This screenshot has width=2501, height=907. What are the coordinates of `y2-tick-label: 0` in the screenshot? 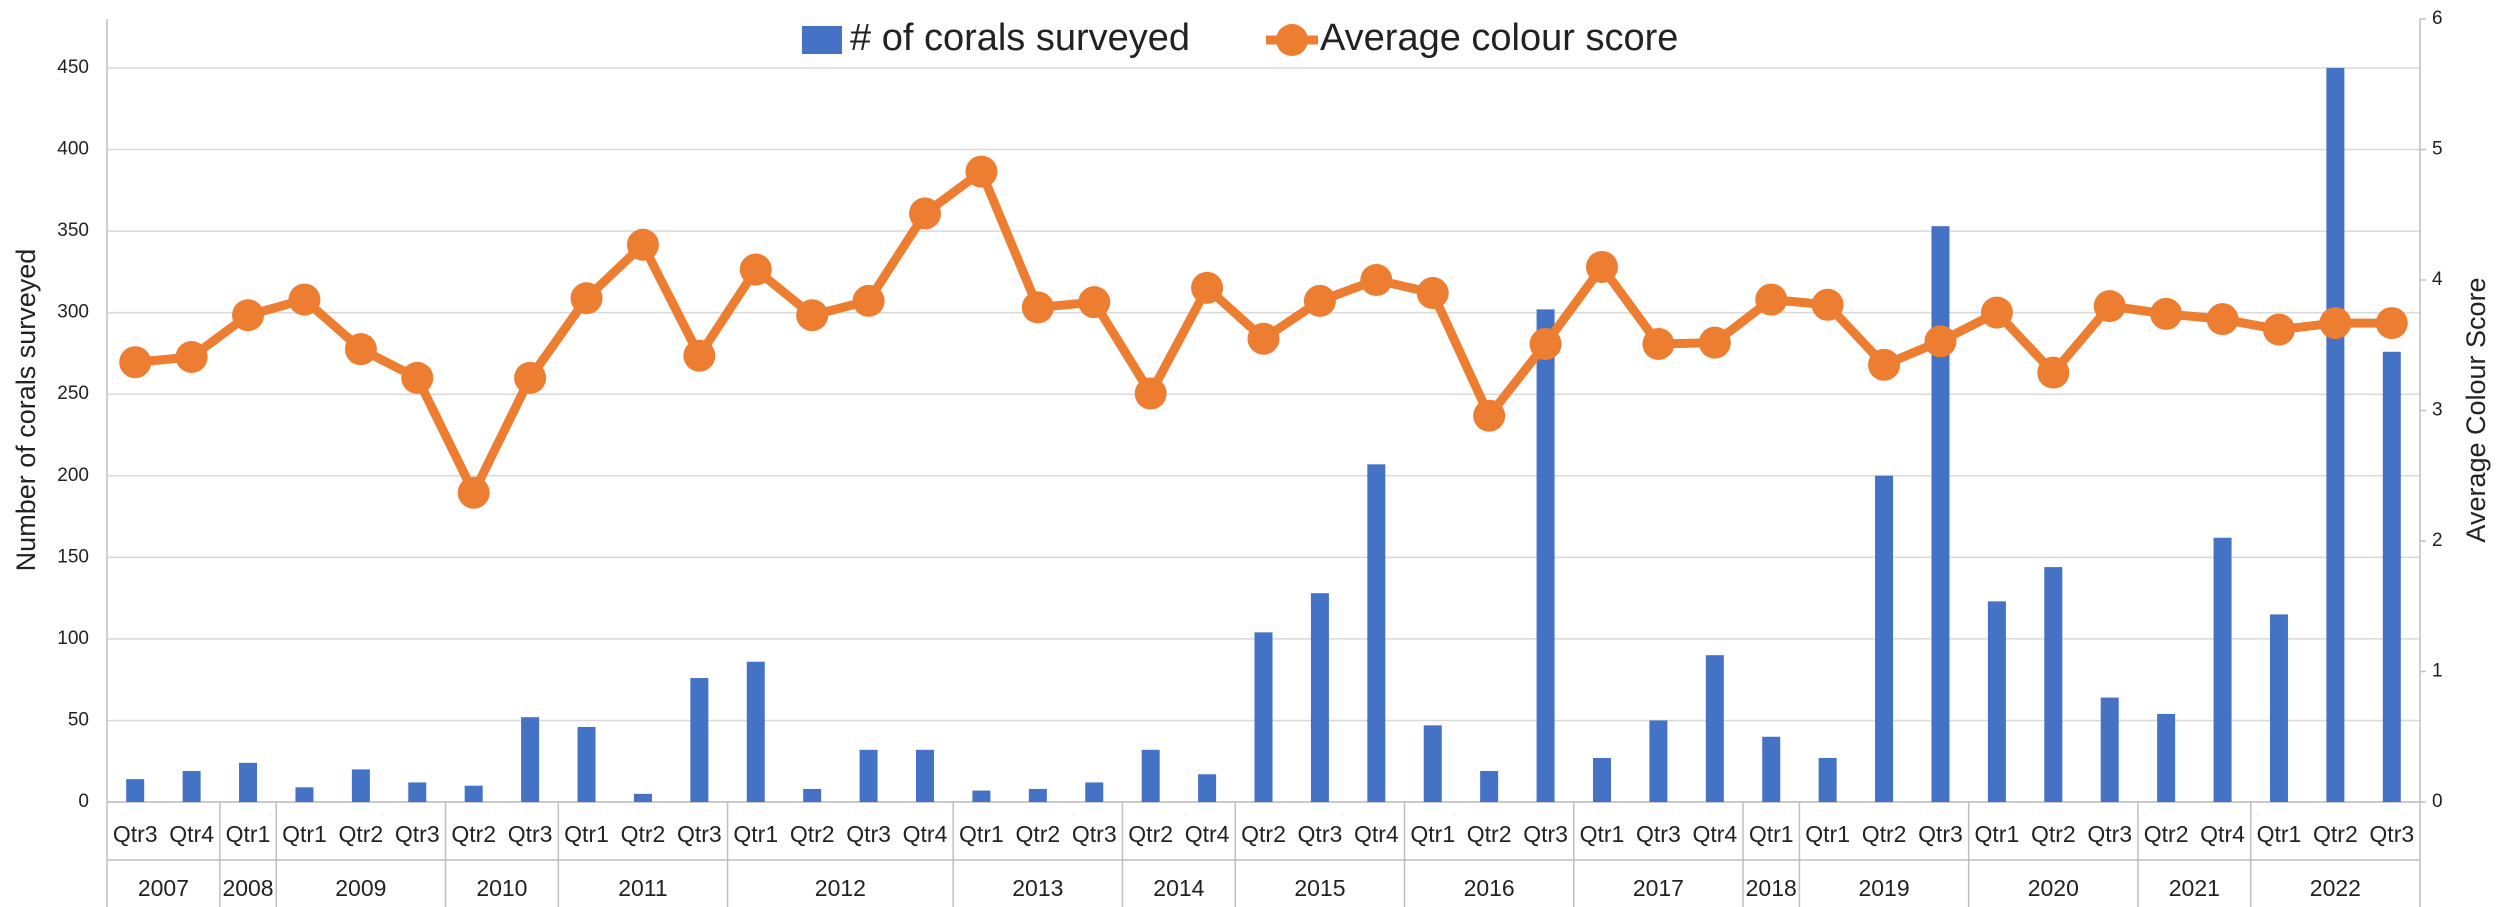 It's located at (2437, 801).